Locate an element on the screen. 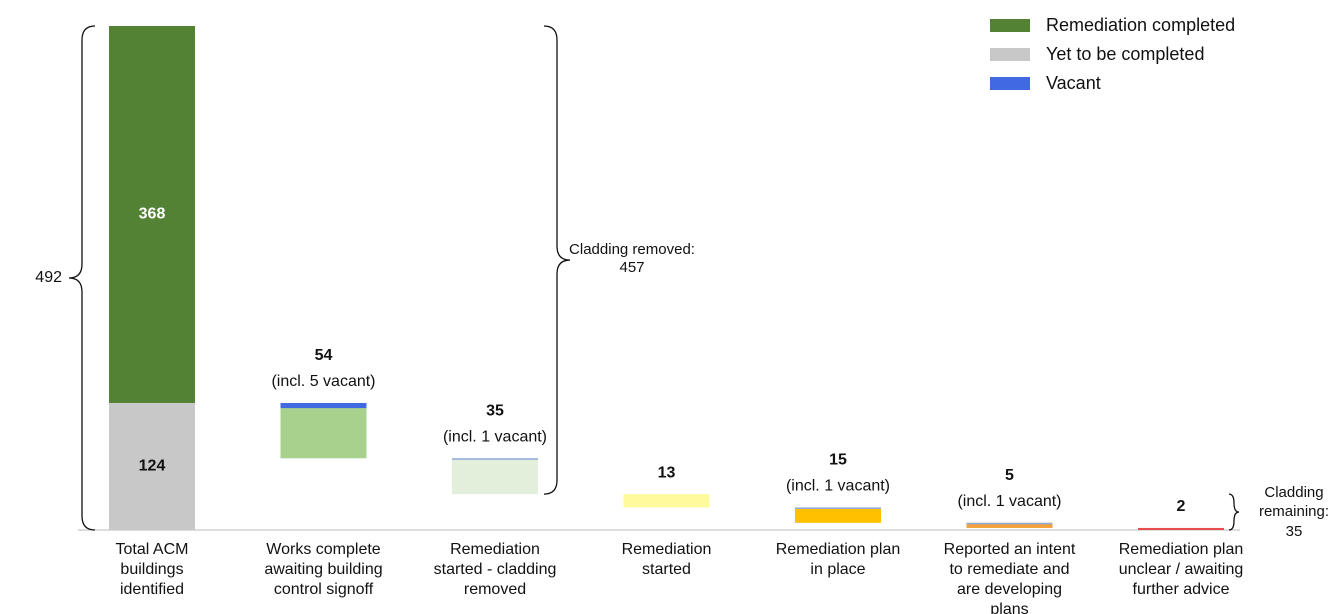  bar-completed is located at coordinates (152, 214).